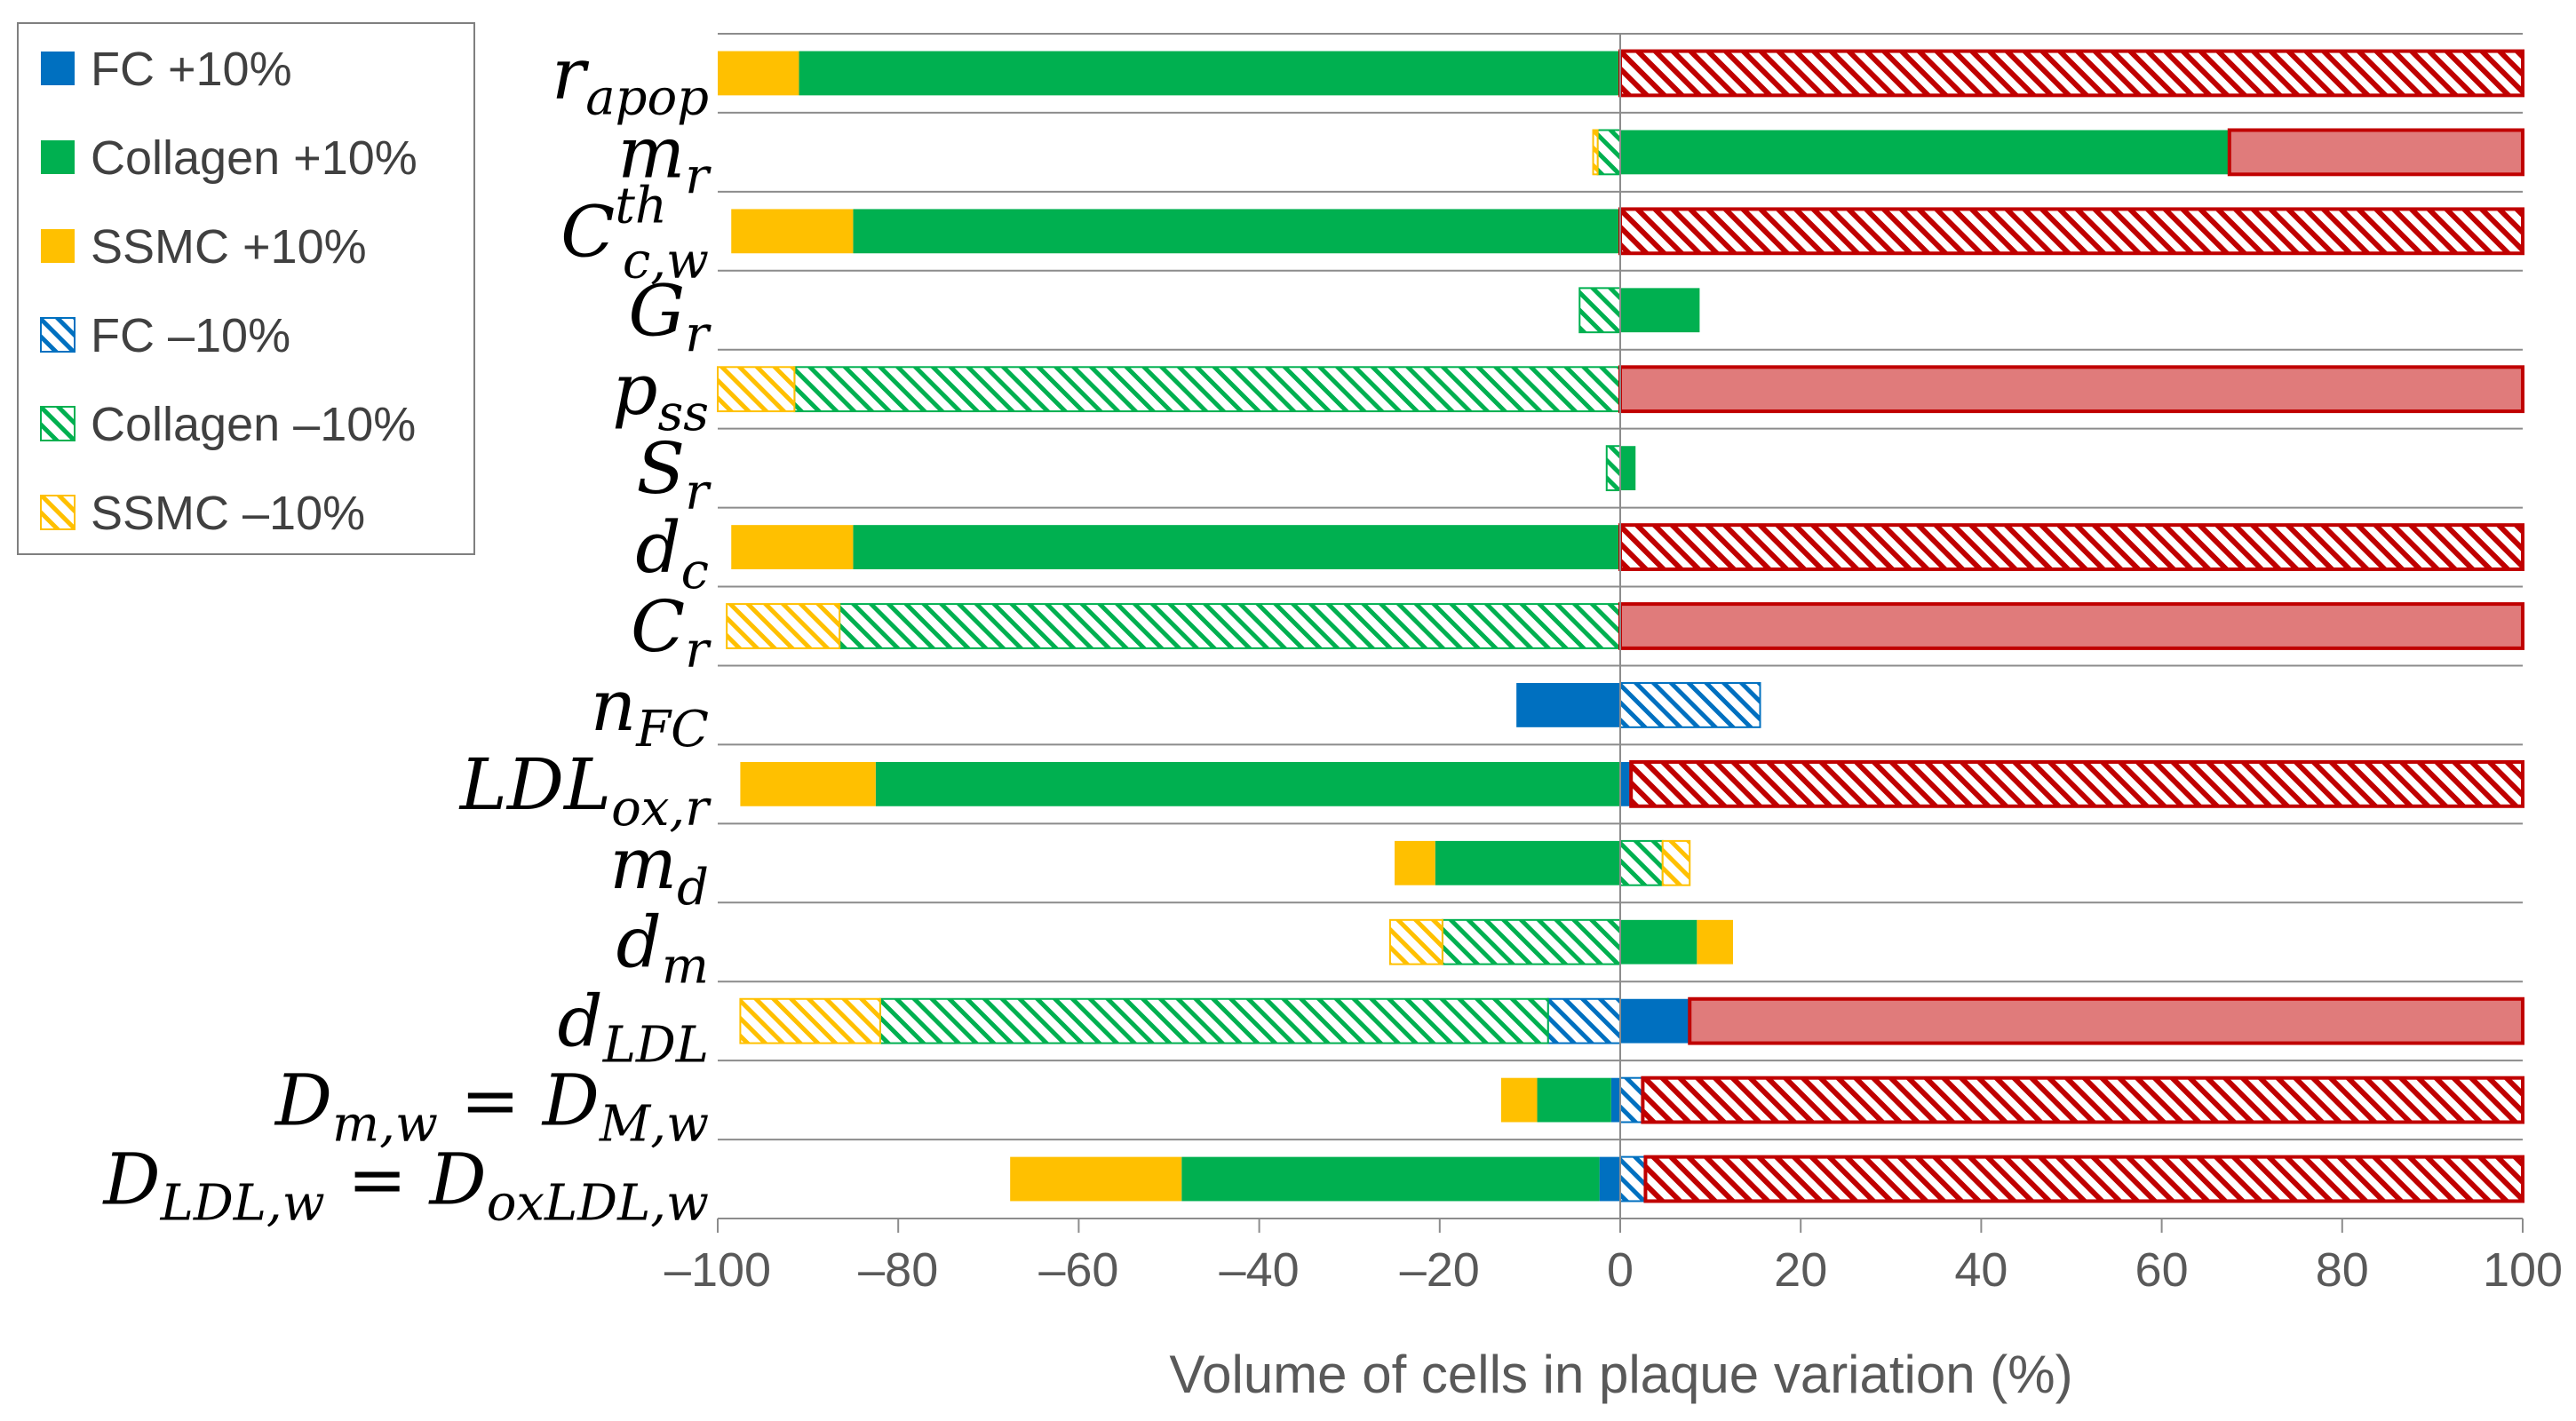  I want to click on bar-ssmc-solid, so click(1715, 942).